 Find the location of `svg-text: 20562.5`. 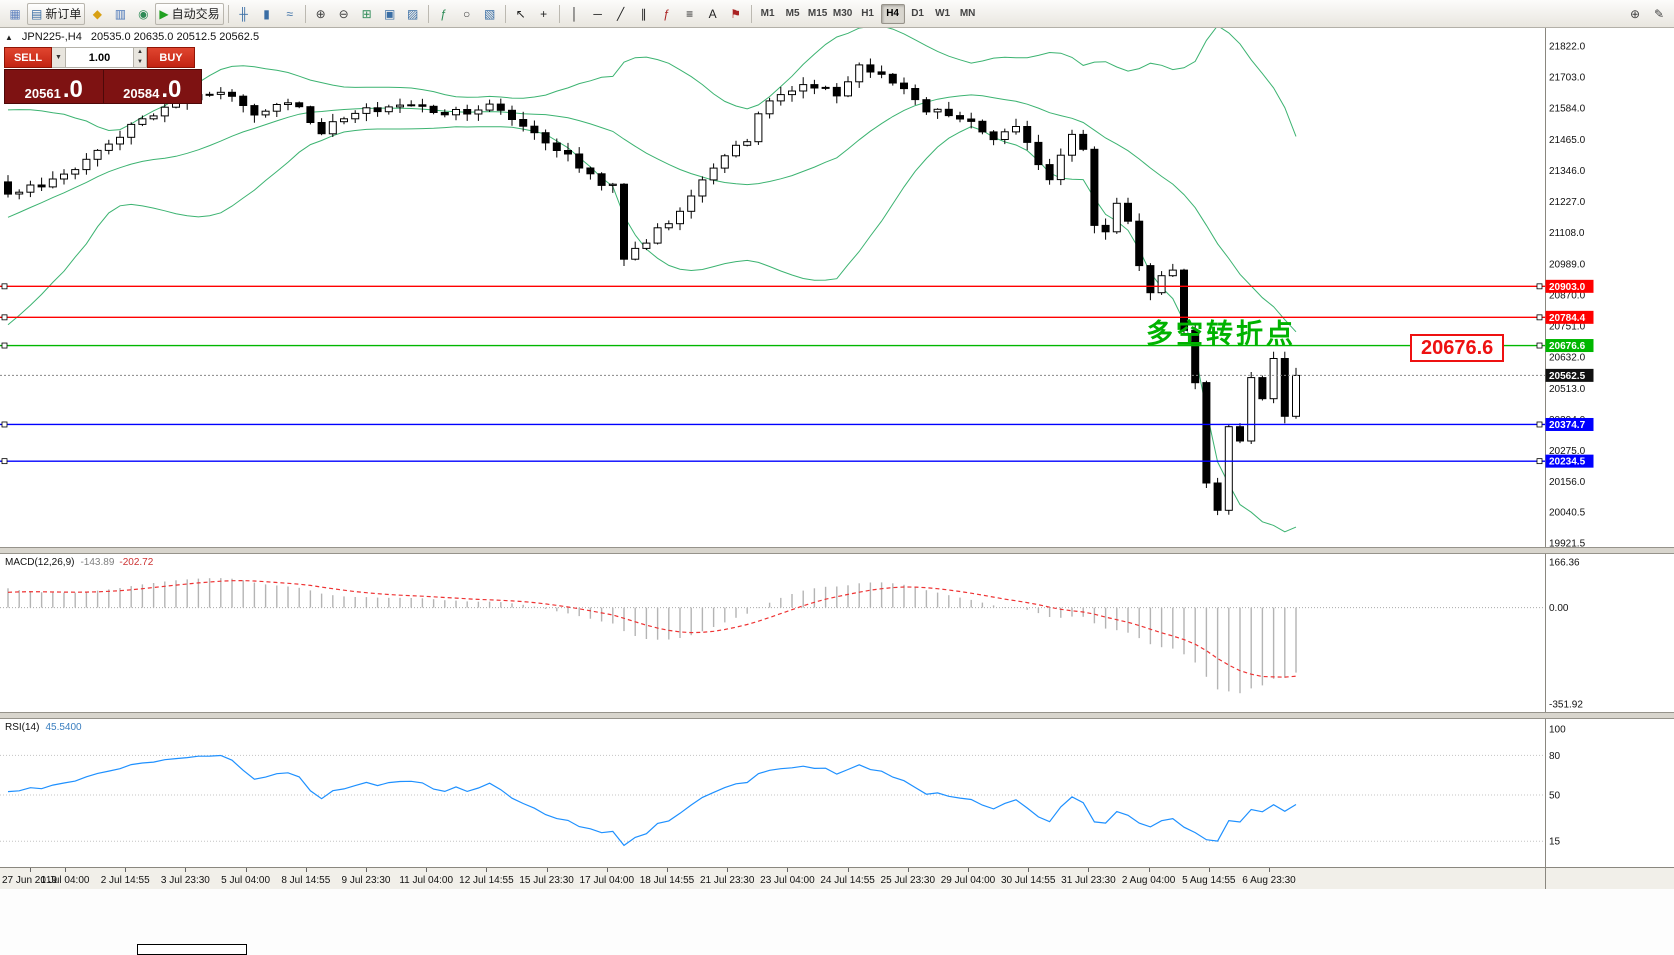

svg-text: 20562.5 is located at coordinates (1567, 376).